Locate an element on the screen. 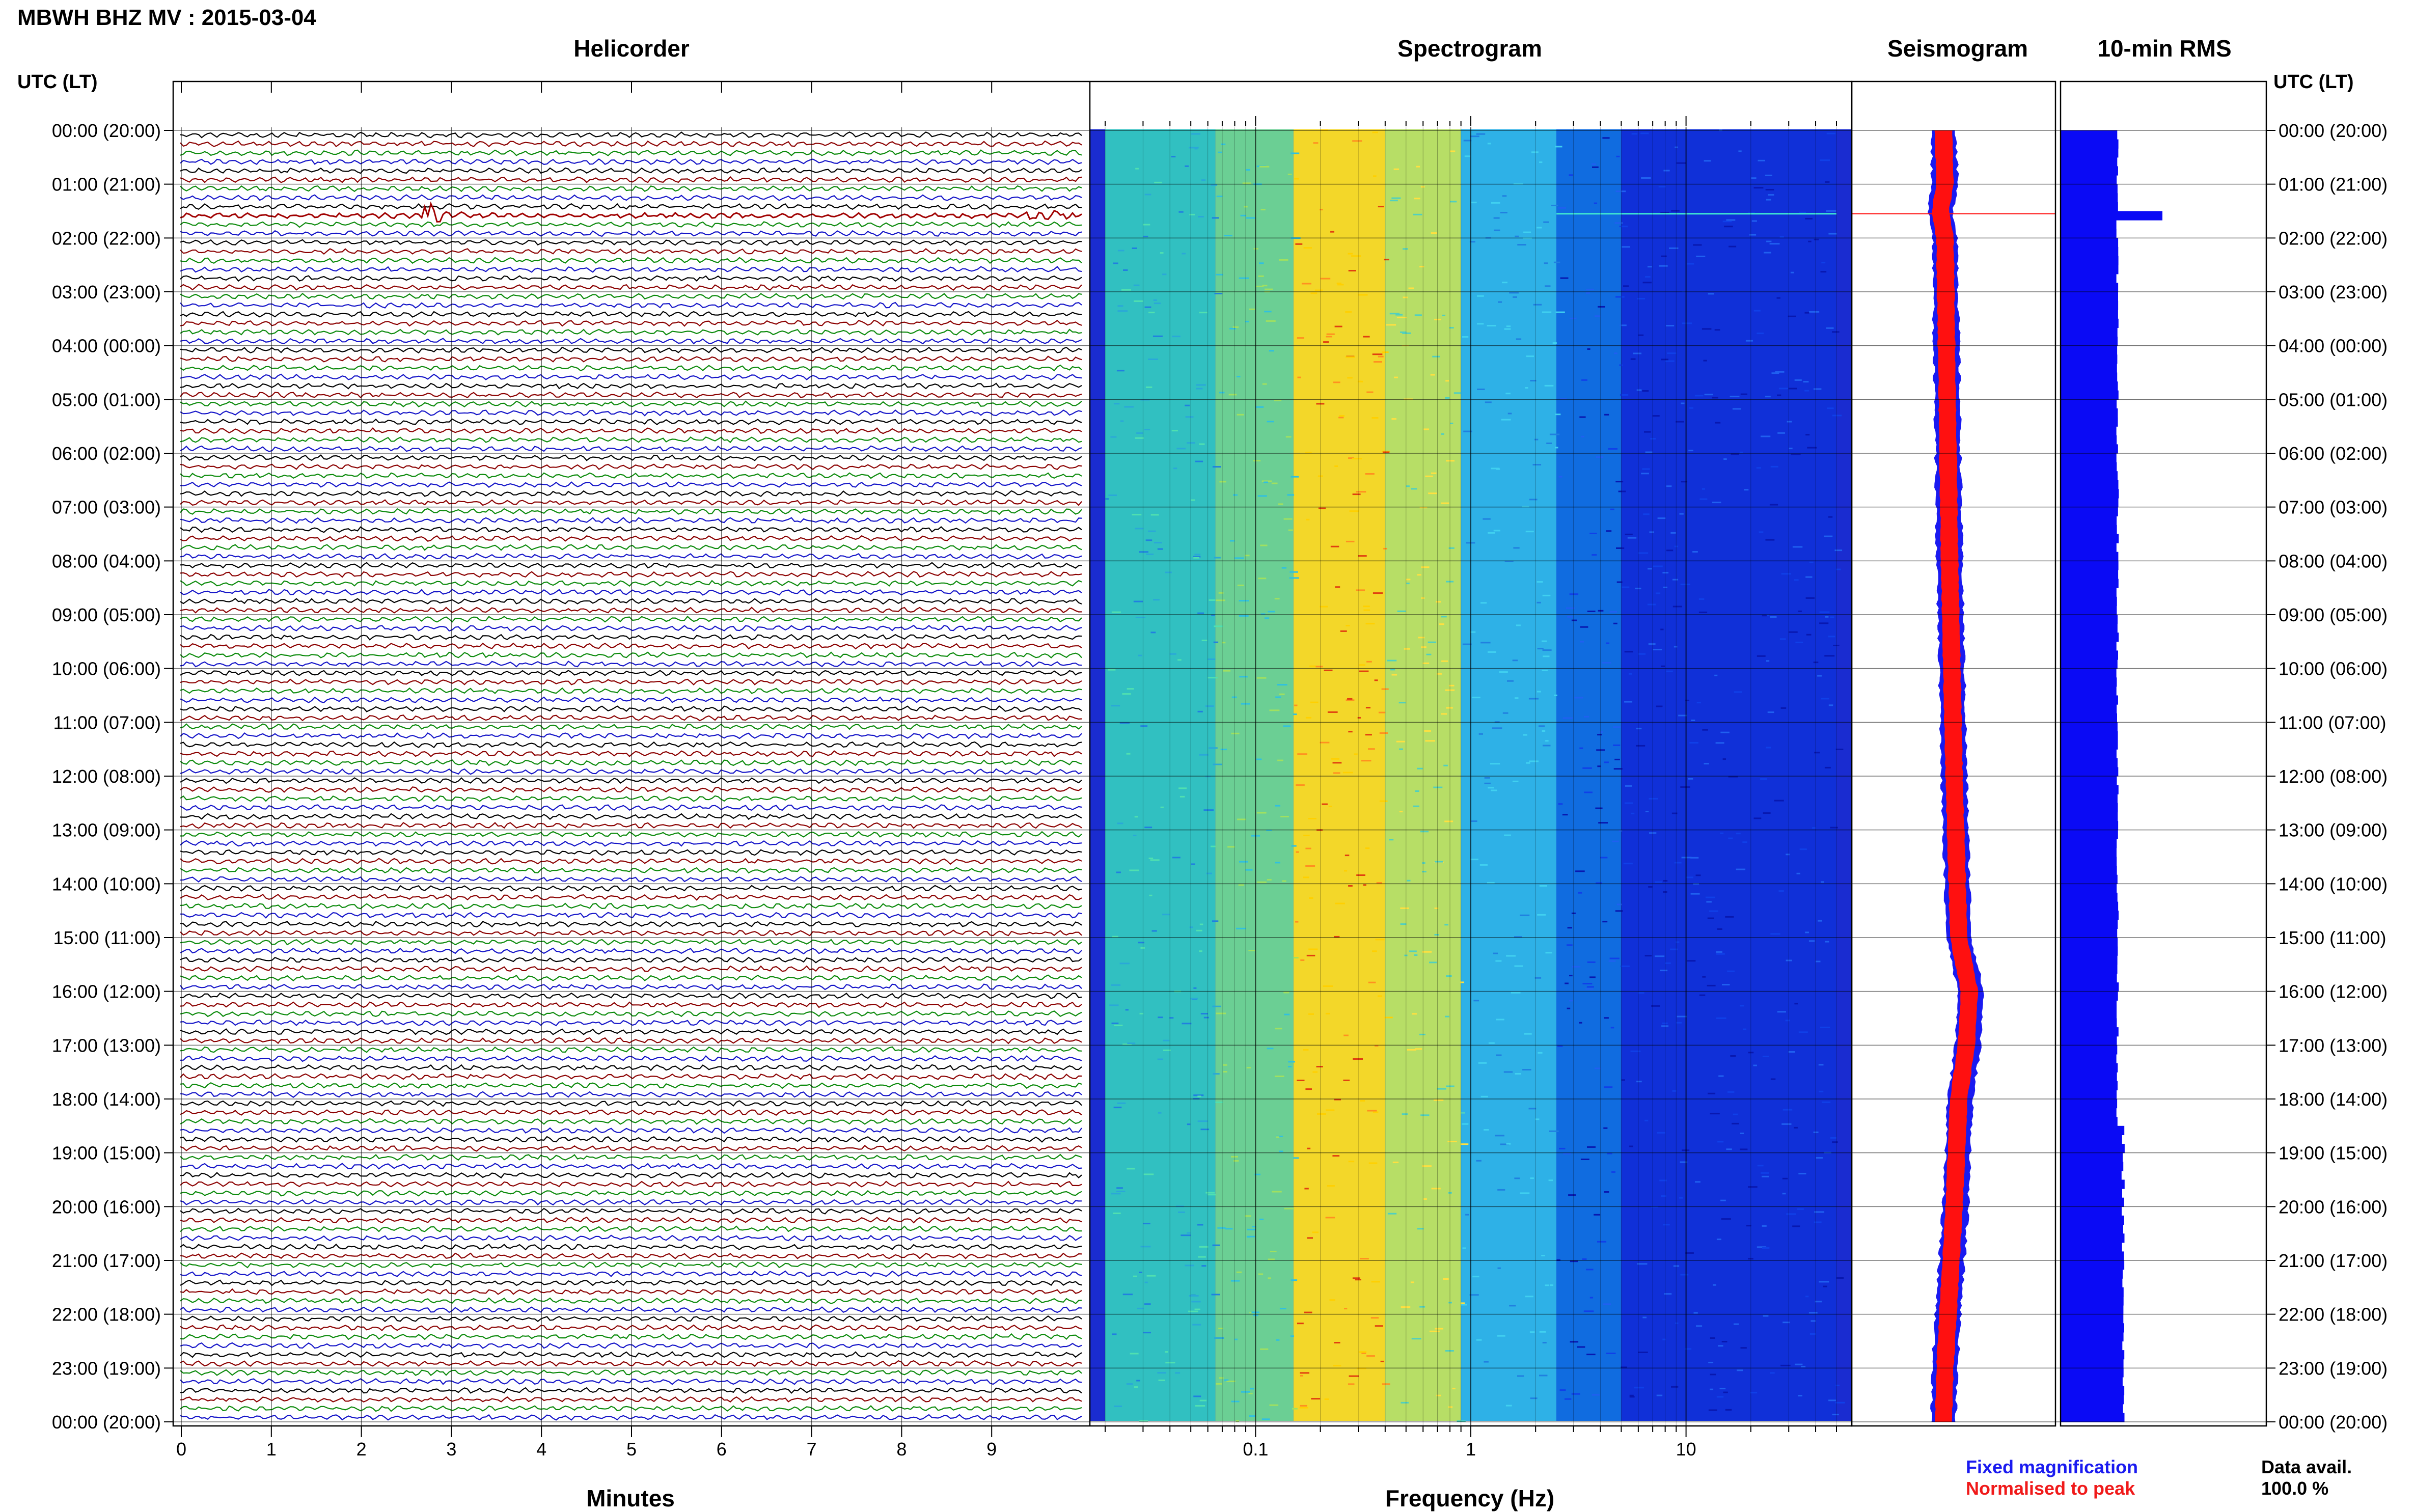 The height and width of the screenshot is (1512, 2414). time-label-left: 03:00 (23:00) is located at coordinates (106, 292).